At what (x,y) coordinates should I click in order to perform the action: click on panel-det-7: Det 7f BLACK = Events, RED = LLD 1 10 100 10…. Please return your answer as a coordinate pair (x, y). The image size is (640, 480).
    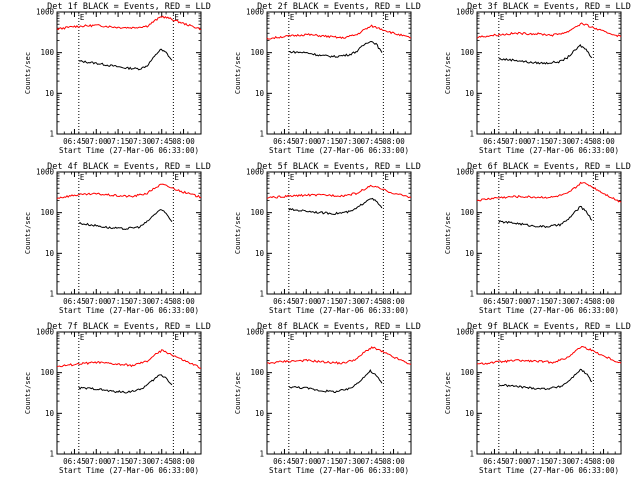
    Looking at the image, I should click on (117, 398).